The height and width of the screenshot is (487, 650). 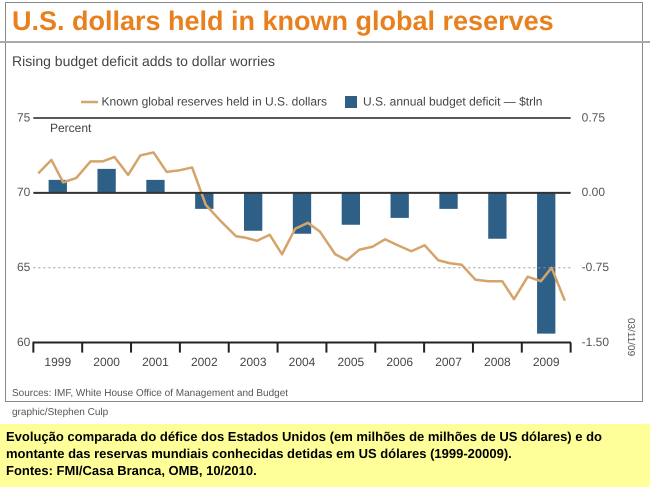 I want to click on x-tick-label: 2002, so click(x=204, y=362).